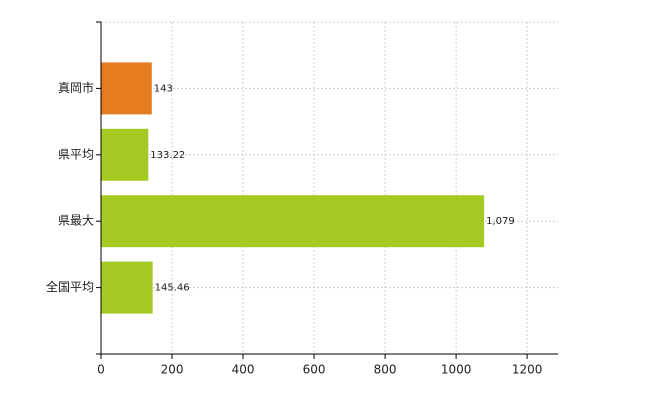 The width and height of the screenshot is (650, 400). Describe the element at coordinates (456, 370) in the screenshot. I see `x-tick-label: 1000` at that location.